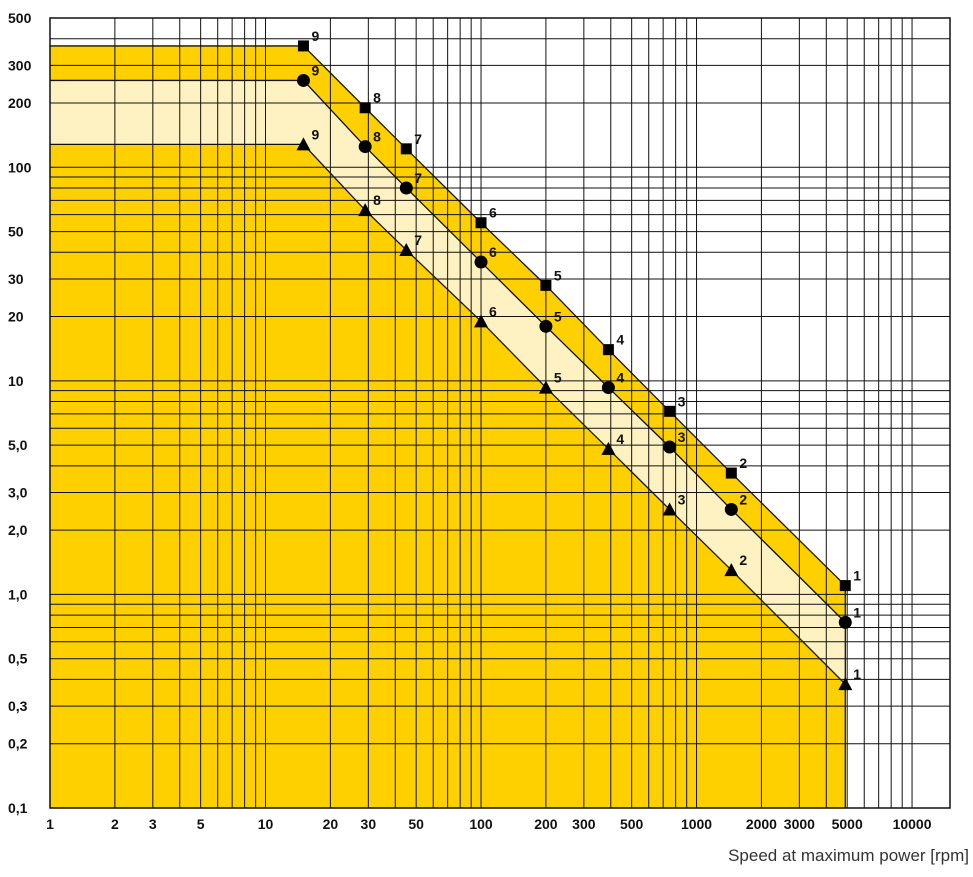 The width and height of the screenshot is (973, 877). I want to click on x-tick-label: 5000, so click(847, 824).